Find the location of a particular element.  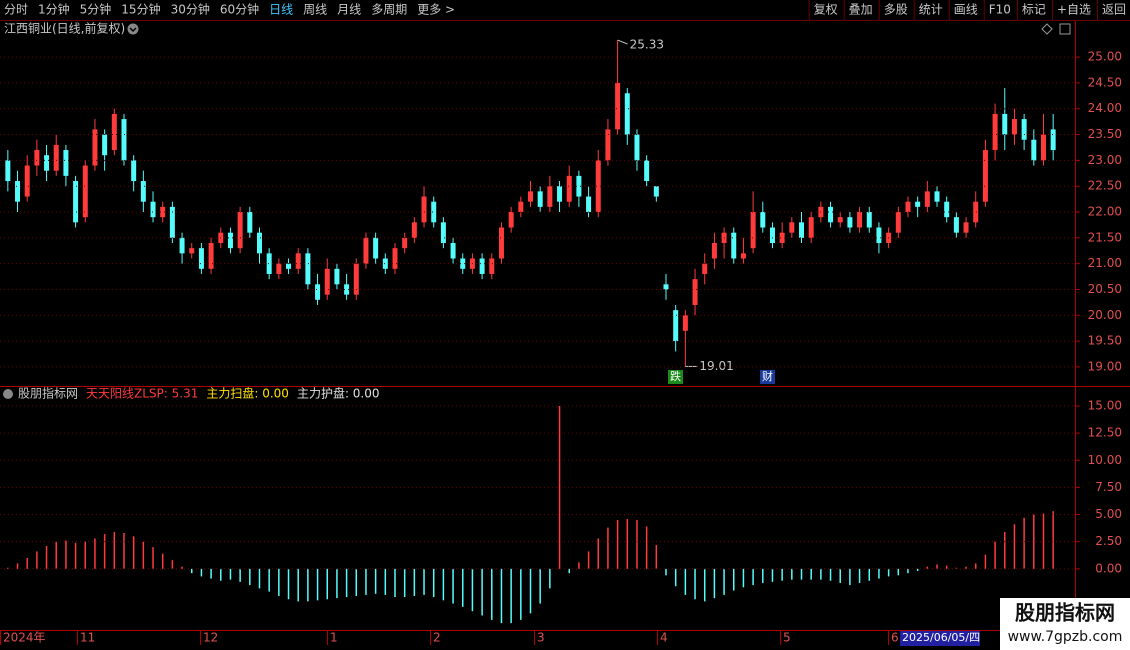

toolbar-tab: 1分钟 is located at coordinates (54, 9).